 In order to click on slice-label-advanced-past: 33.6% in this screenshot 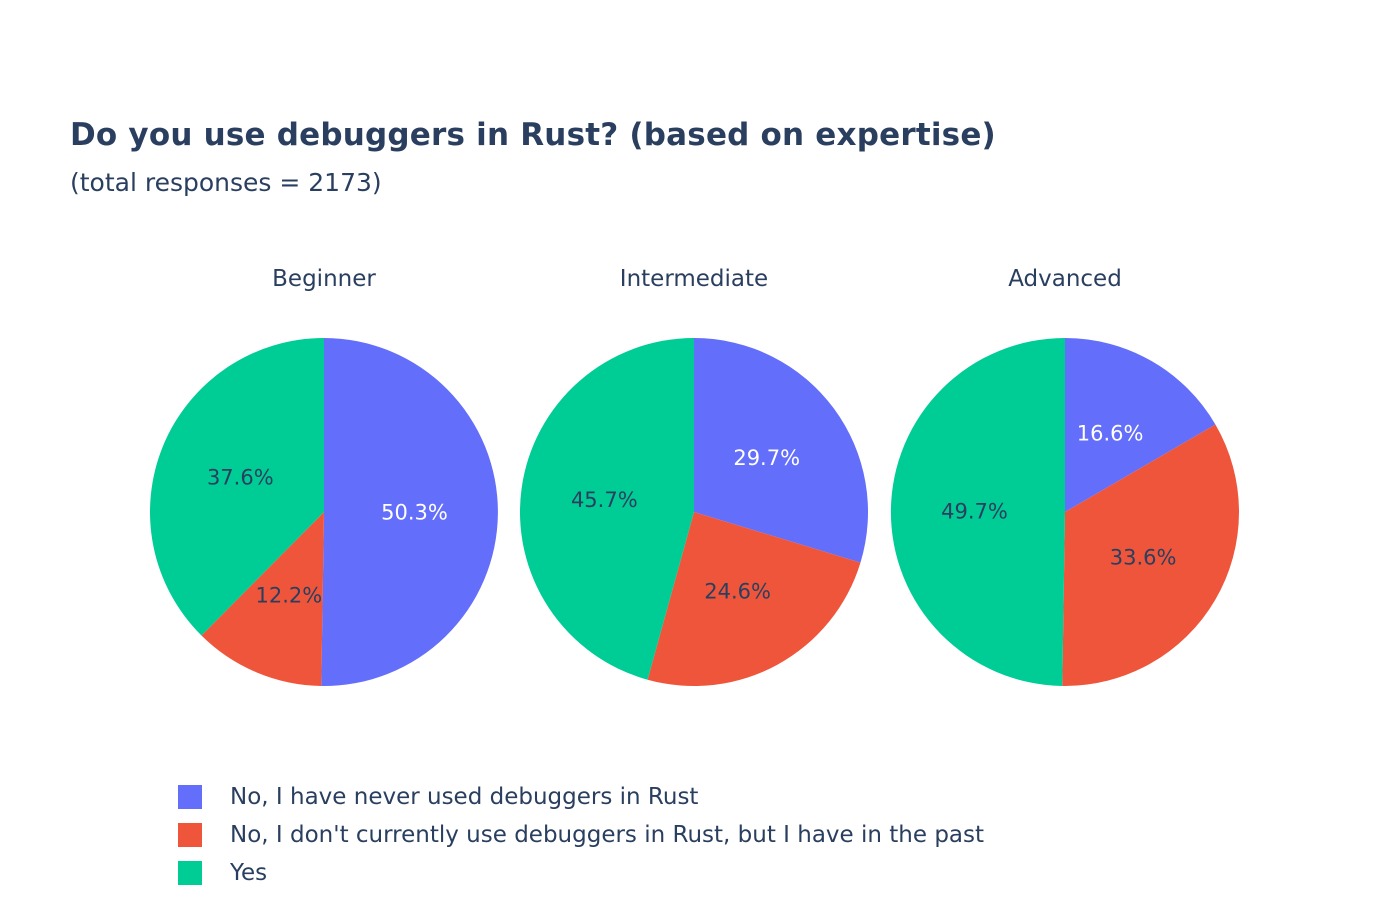, I will do `click(1143, 558)`.